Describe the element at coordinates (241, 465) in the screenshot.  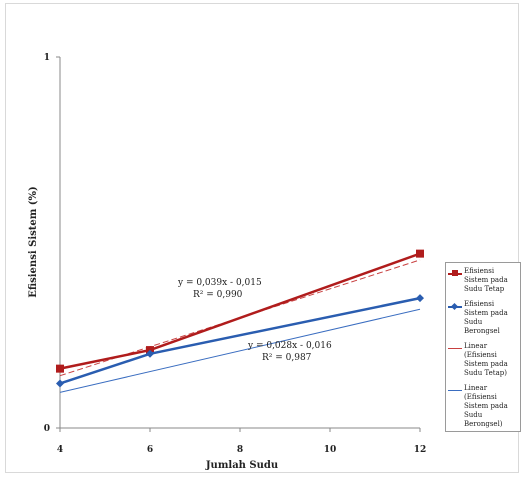
I see `x-axis-title: Jumlah Sudu` at that location.